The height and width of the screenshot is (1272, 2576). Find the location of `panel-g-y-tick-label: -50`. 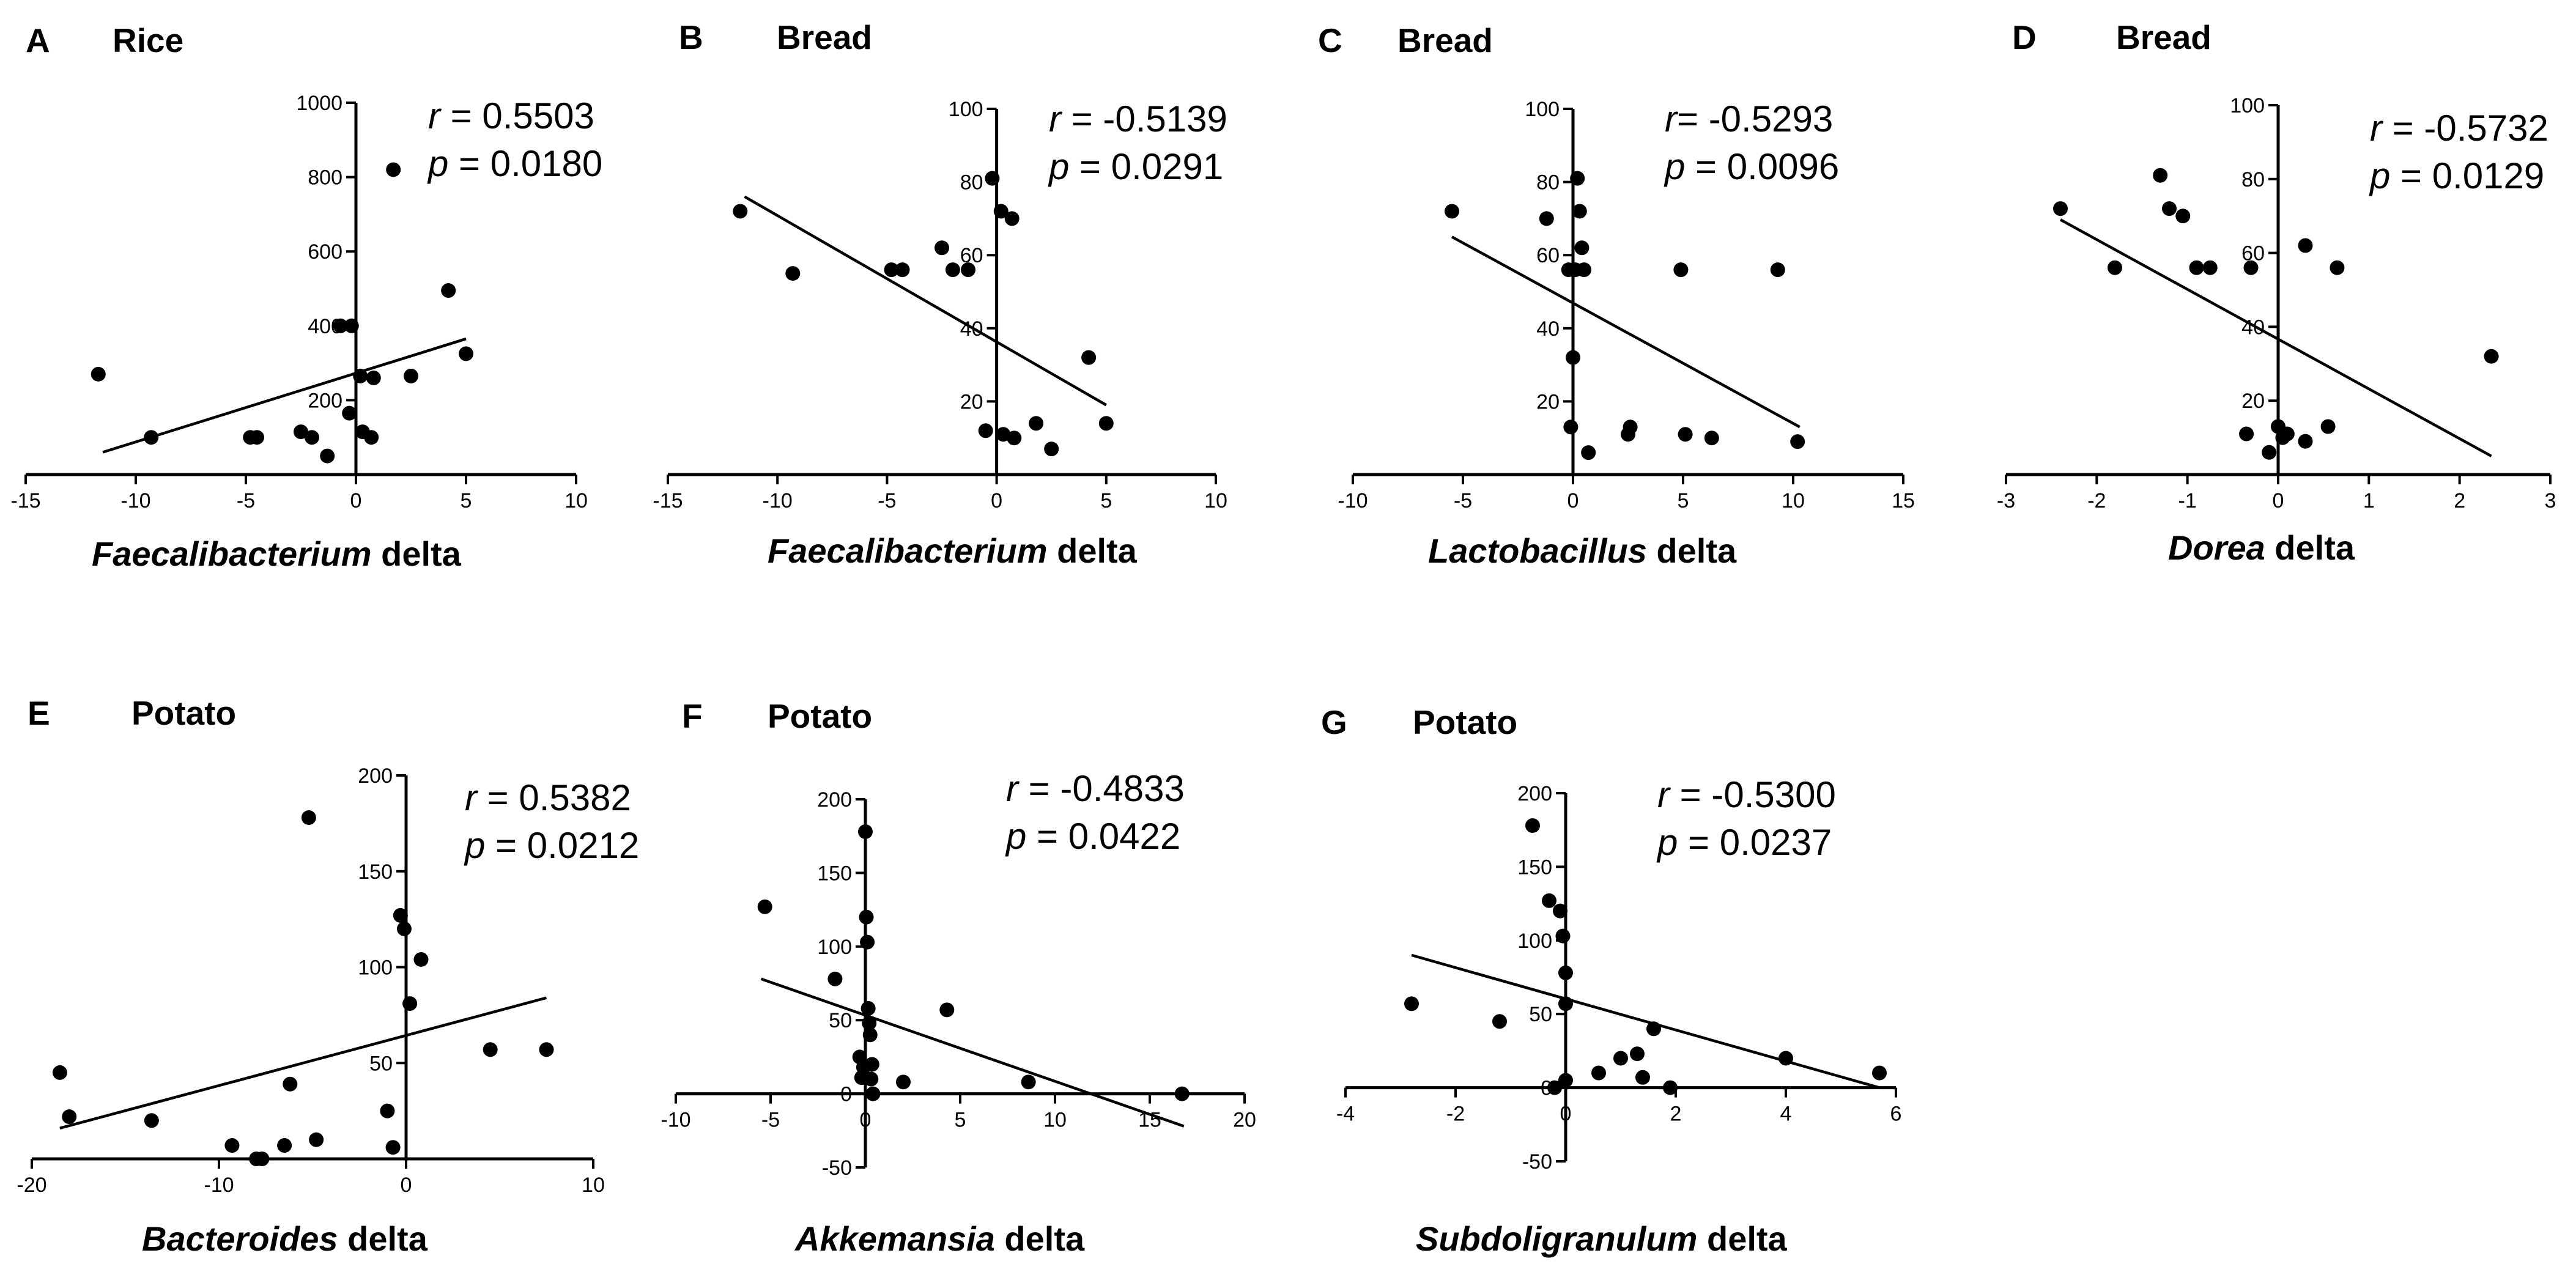

panel-g-y-tick-label: -50 is located at coordinates (1537, 1162).